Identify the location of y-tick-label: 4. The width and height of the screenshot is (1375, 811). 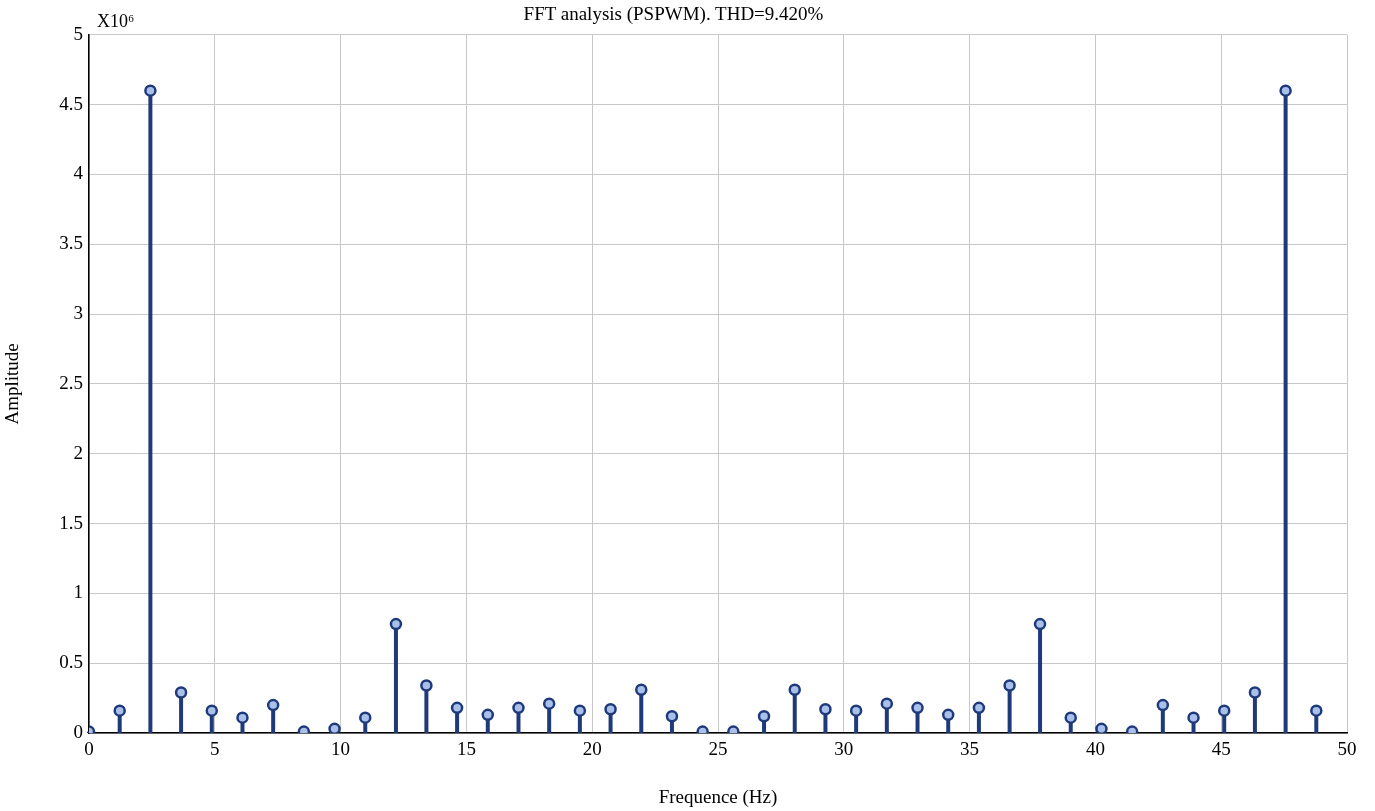
(78, 173).